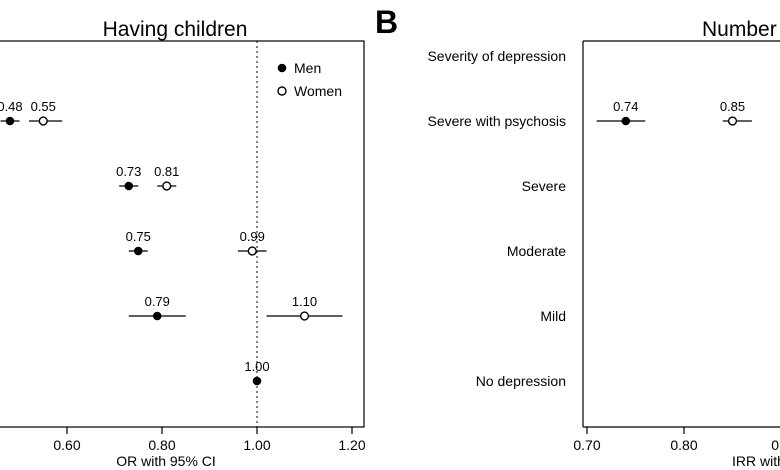  Describe the element at coordinates (496, 56) in the screenshot. I see `row-label-severity-of-depression: Severity of depression` at that location.